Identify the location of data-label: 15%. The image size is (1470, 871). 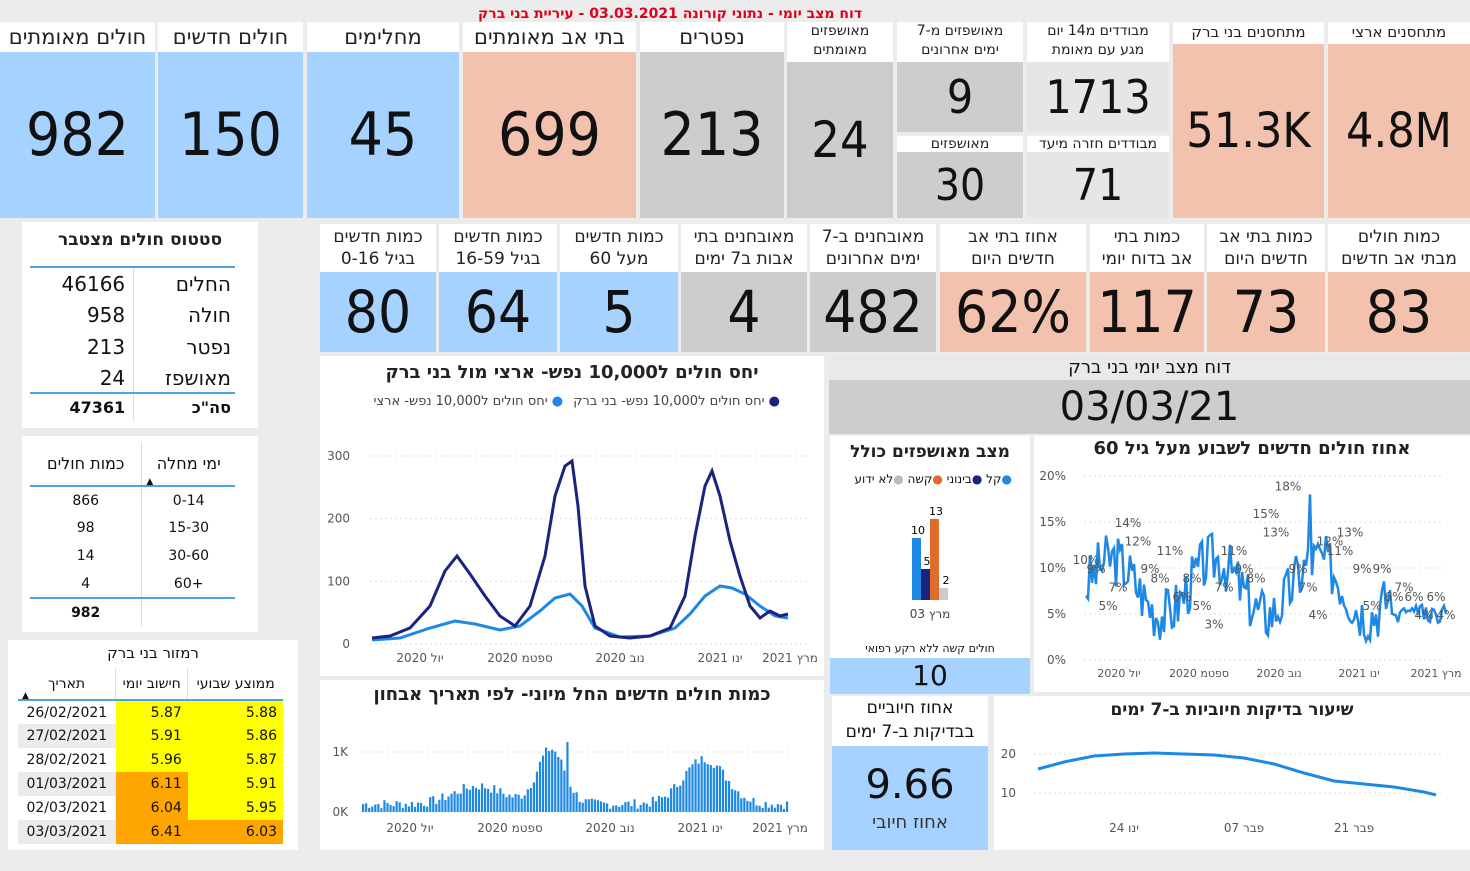
(1266, 514).